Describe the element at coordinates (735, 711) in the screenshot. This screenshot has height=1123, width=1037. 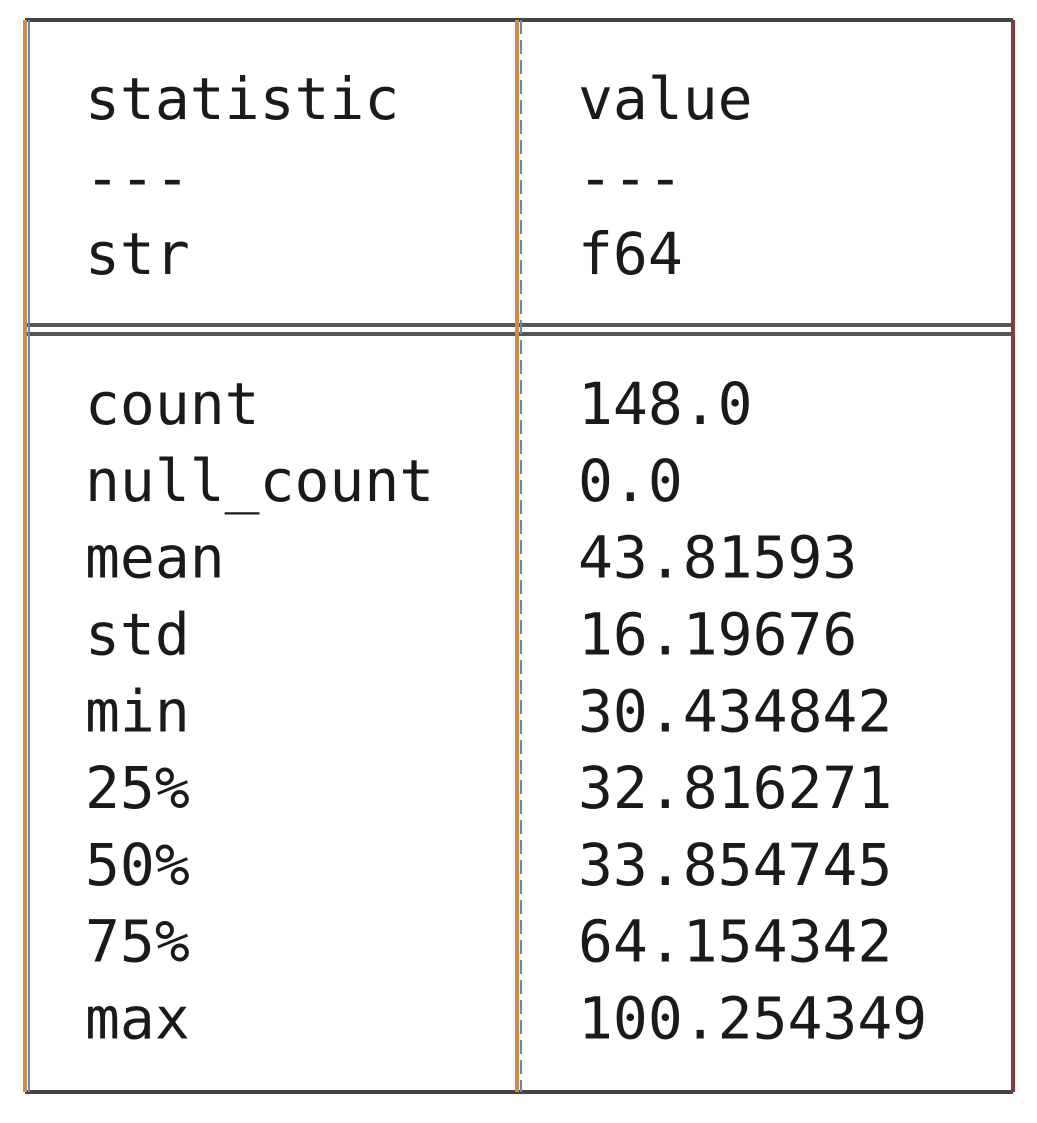
I see `cell: 30.434842` at that location.